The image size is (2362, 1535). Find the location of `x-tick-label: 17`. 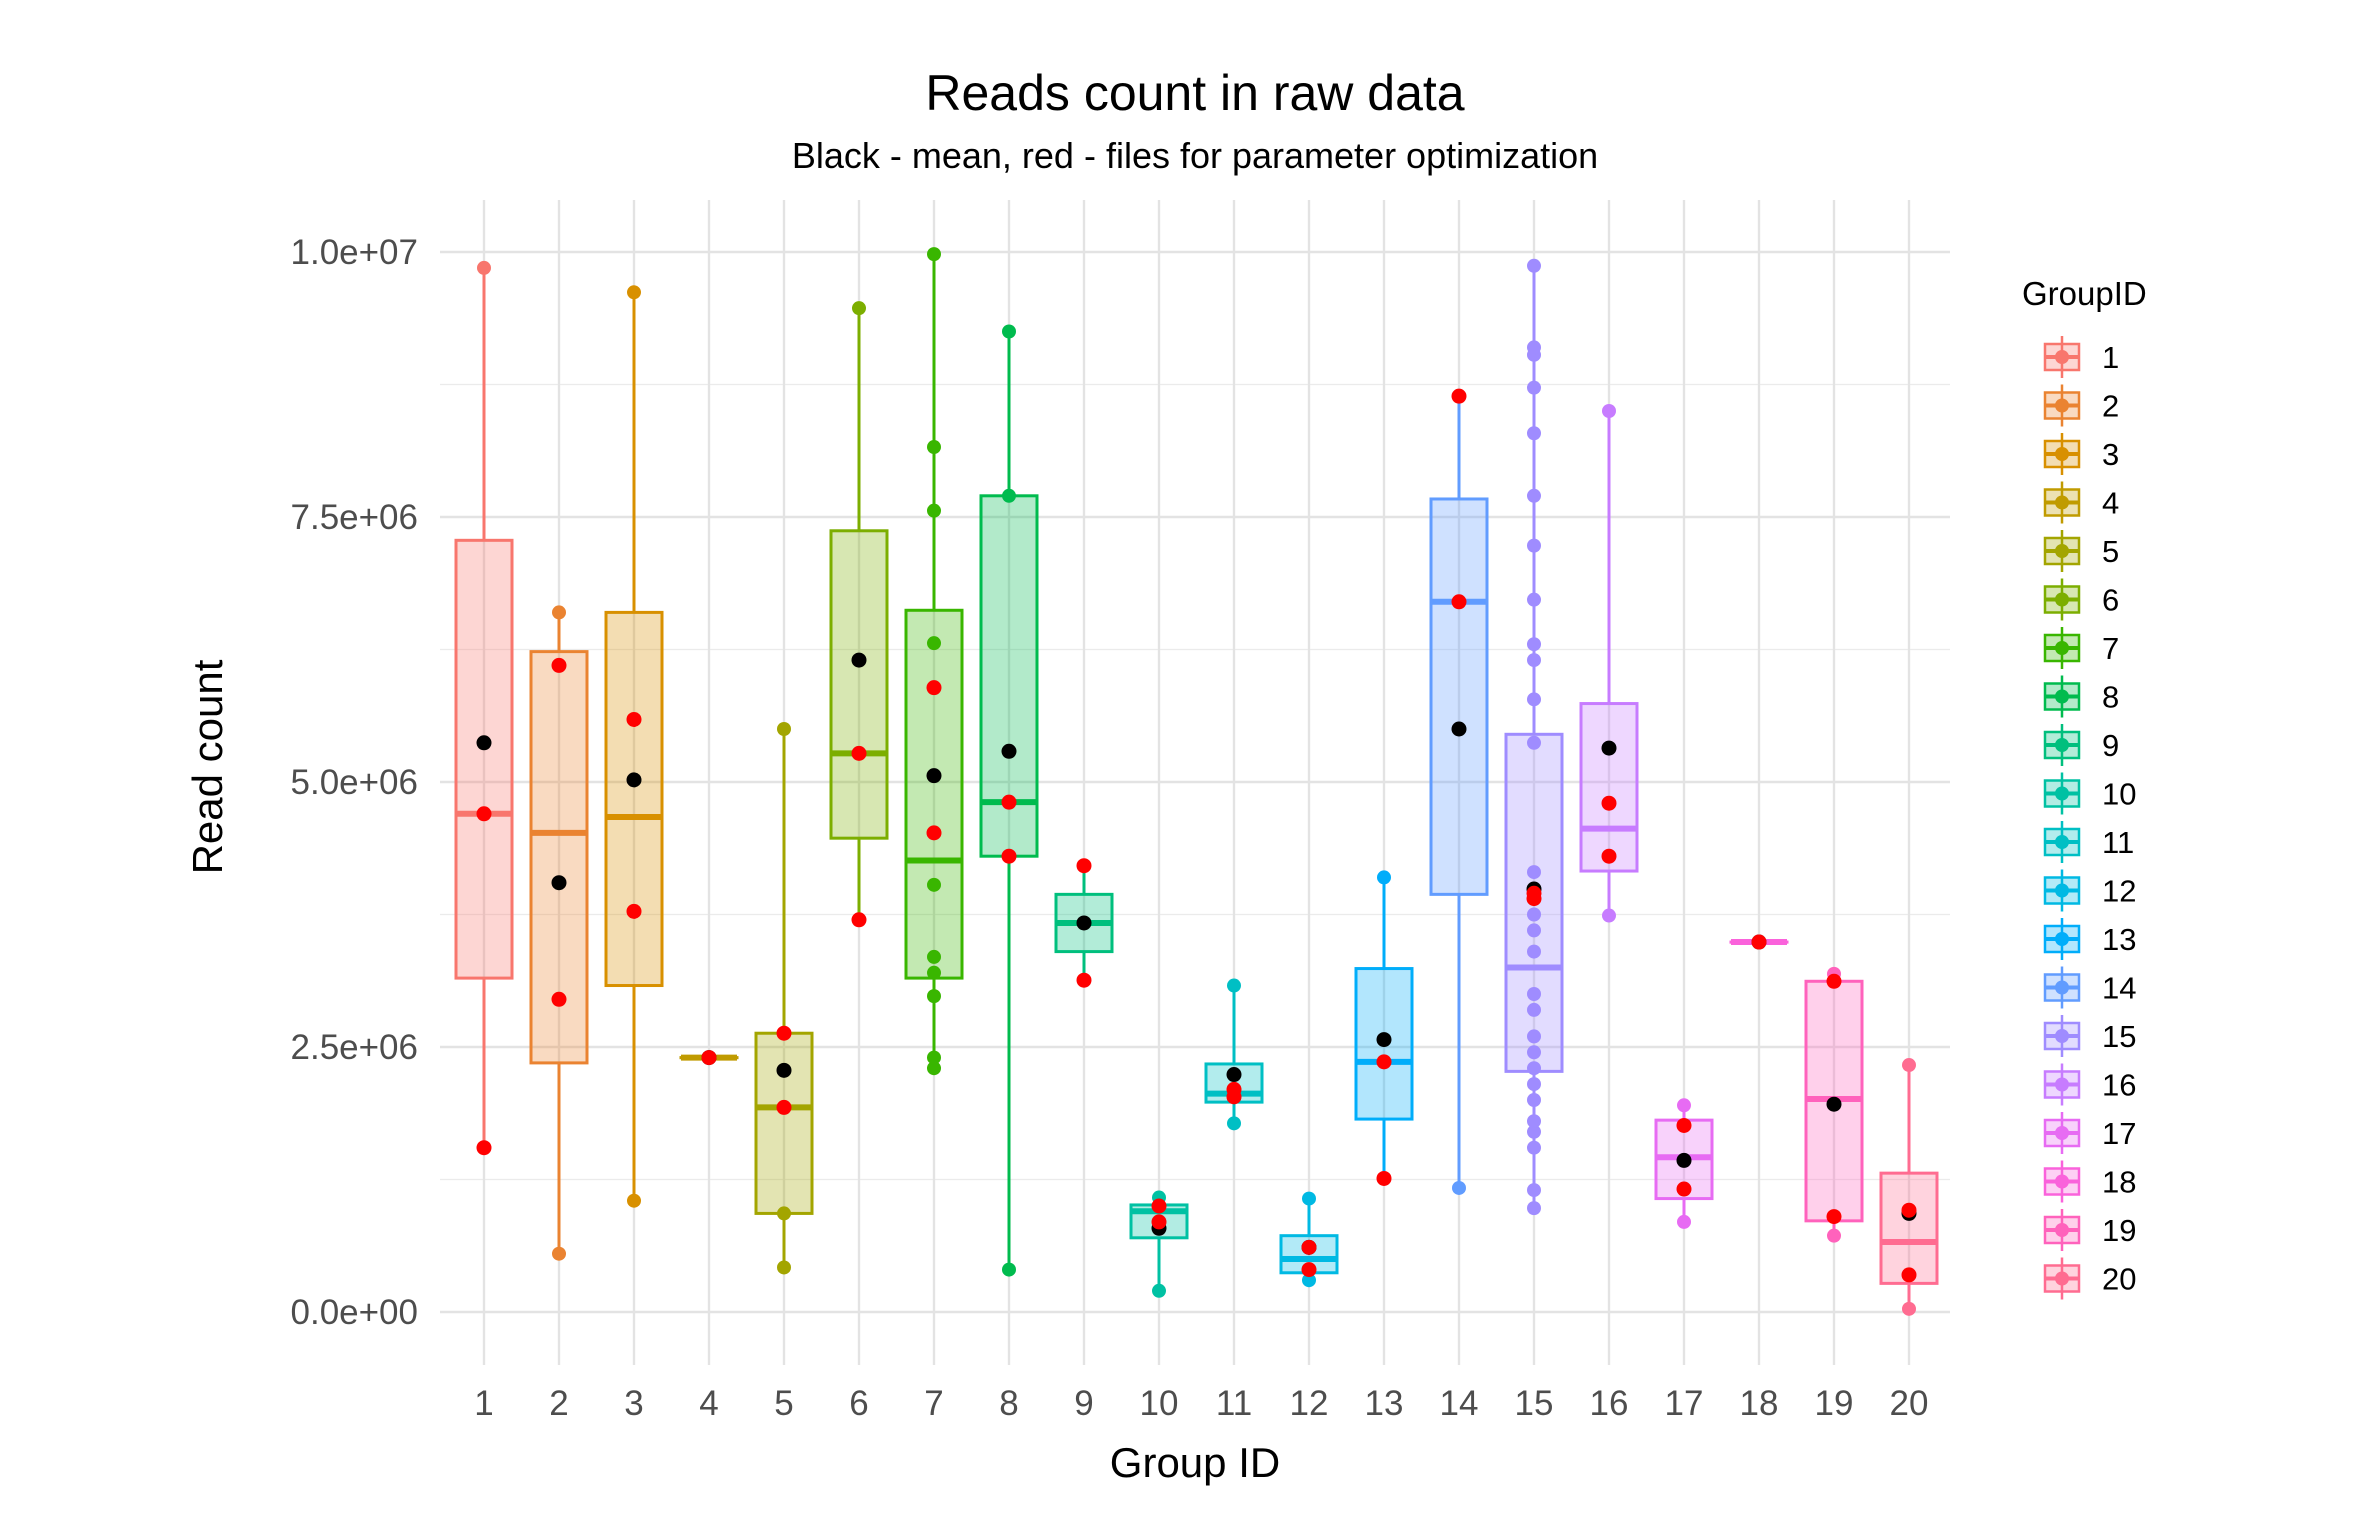

x-tick-label: 17 is located at coordinates (1684, 1403).